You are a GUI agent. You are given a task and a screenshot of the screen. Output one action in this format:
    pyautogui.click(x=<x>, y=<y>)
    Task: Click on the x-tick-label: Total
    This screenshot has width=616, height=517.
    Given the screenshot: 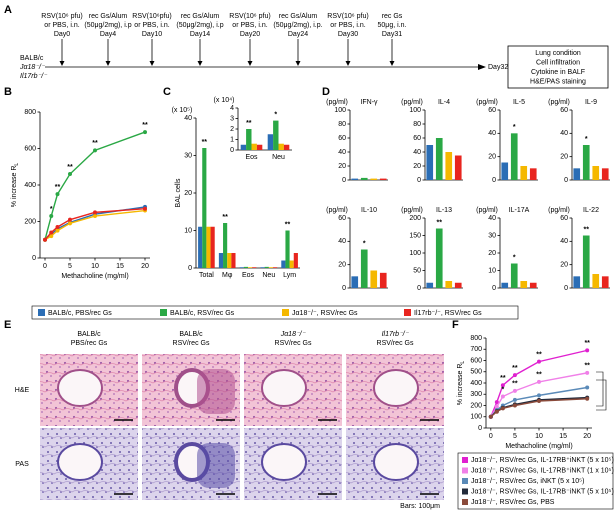 What is the action you would take?
    pyautogui.click(x=206, y=275)
    